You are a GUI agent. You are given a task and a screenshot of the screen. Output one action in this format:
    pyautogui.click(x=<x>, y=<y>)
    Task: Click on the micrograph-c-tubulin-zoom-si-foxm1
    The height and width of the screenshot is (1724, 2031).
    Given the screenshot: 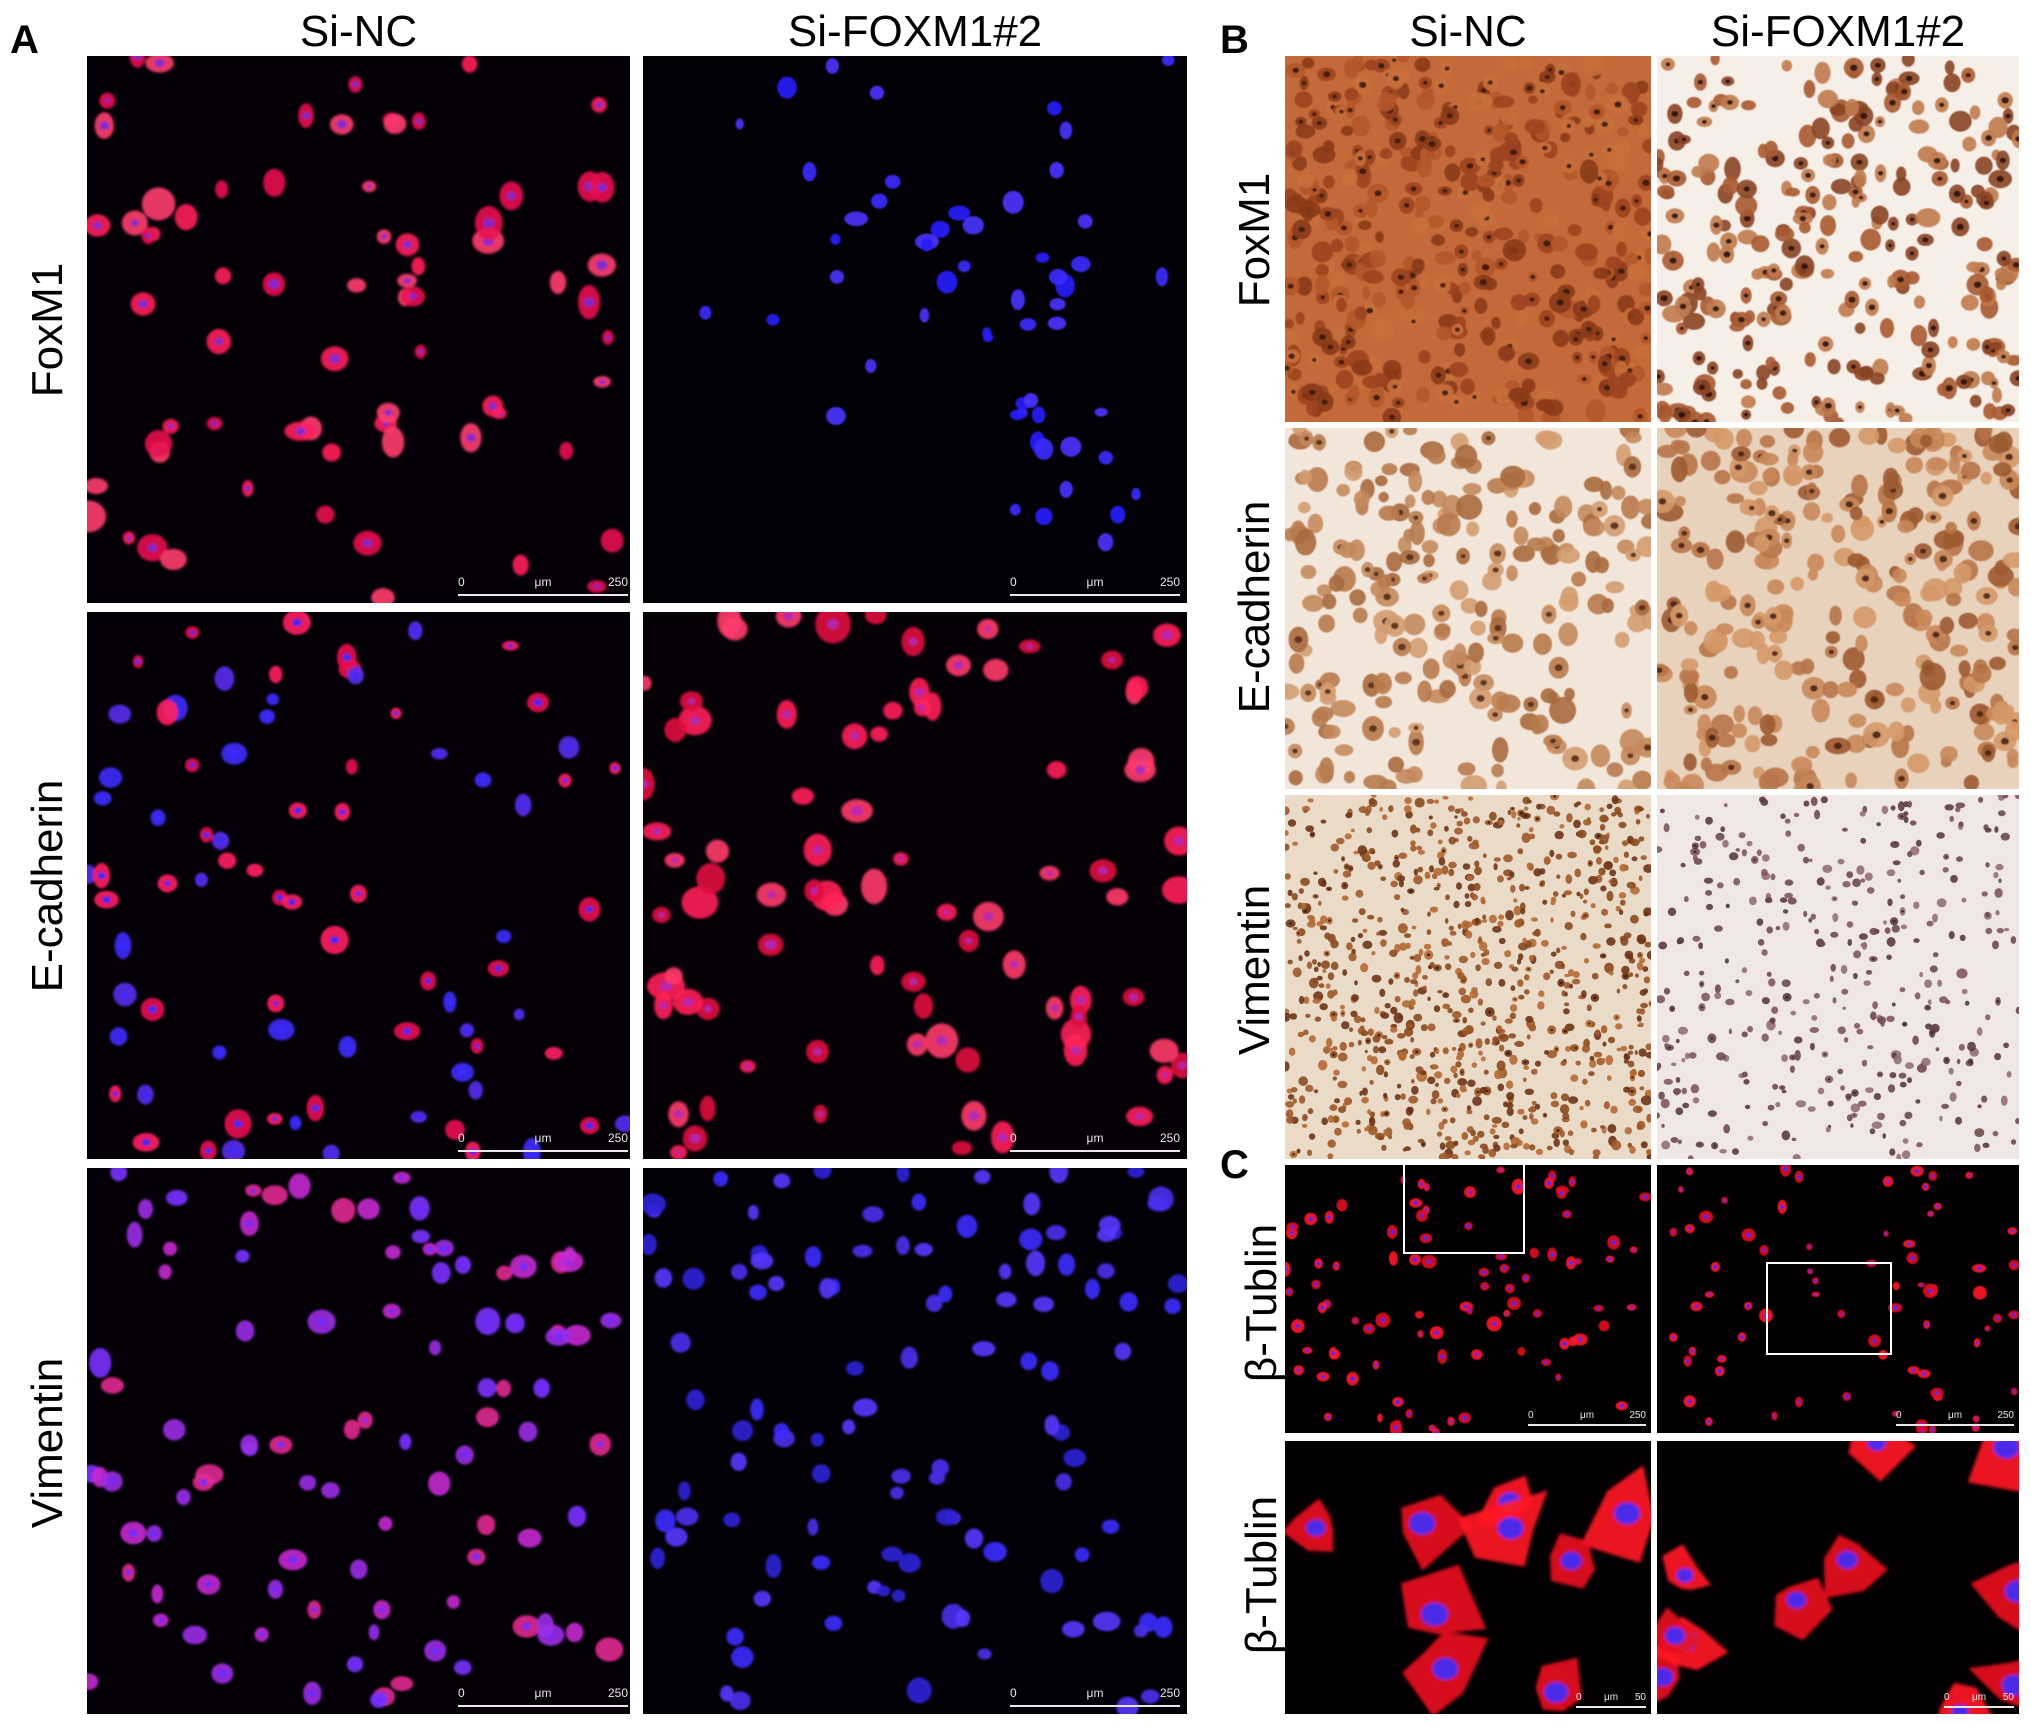 What is the action you would take?
    pyautogui.click(x=1838, y=1577)
    